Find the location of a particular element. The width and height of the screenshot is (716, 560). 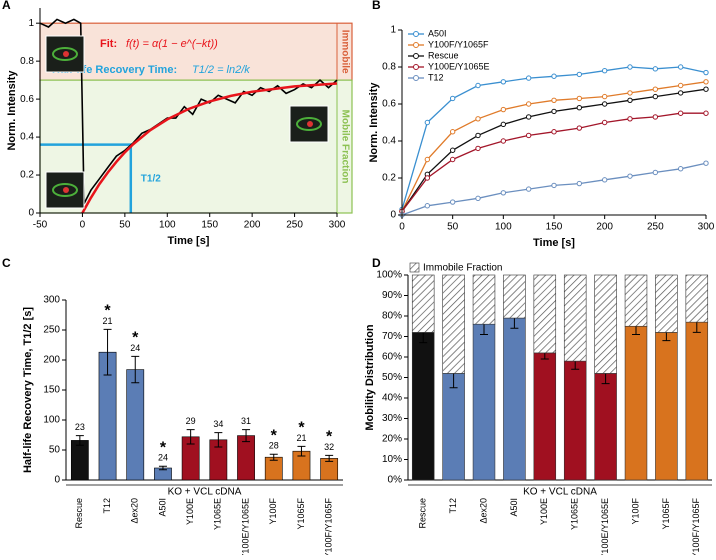

legend-label: Rescue is located at coordinates (443, 55).